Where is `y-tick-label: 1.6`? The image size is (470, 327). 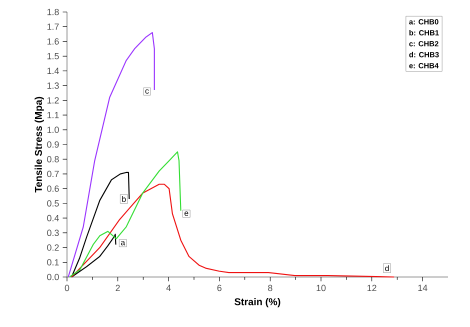 y-tick-label: 1.6 is located at coordinates (53, 41).